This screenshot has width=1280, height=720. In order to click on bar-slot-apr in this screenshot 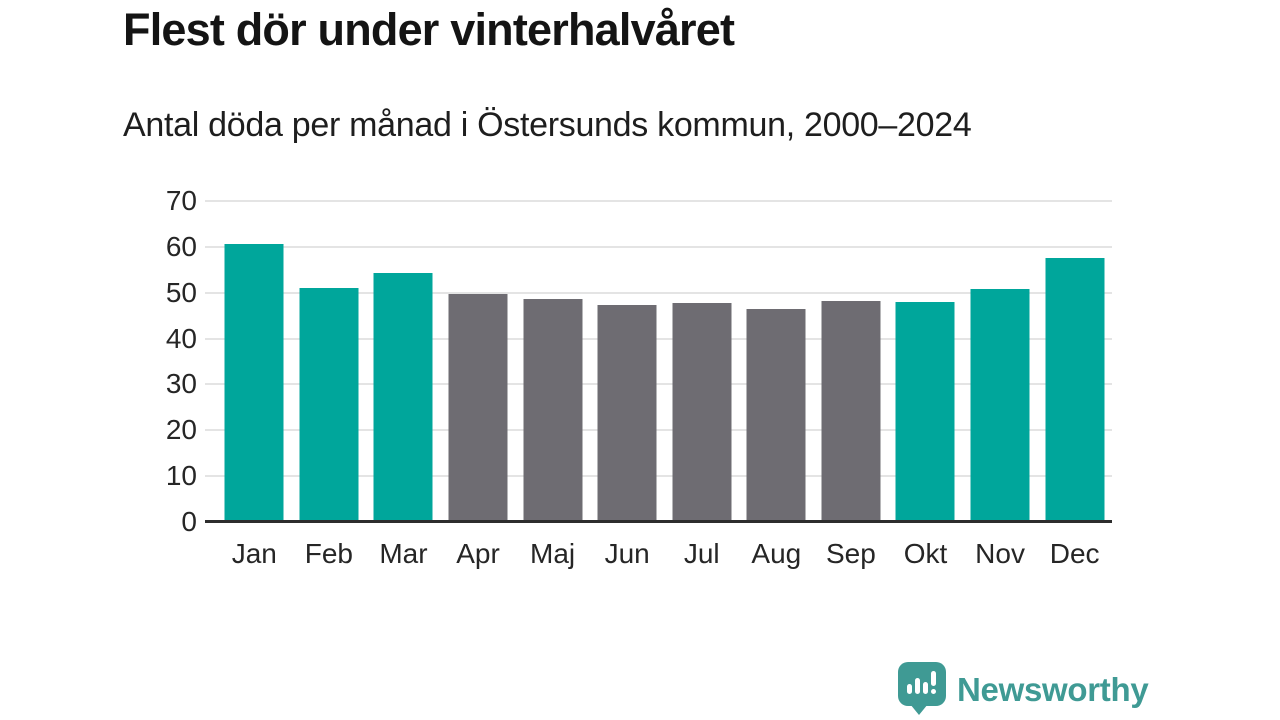, I will do `click(478, 361)`.